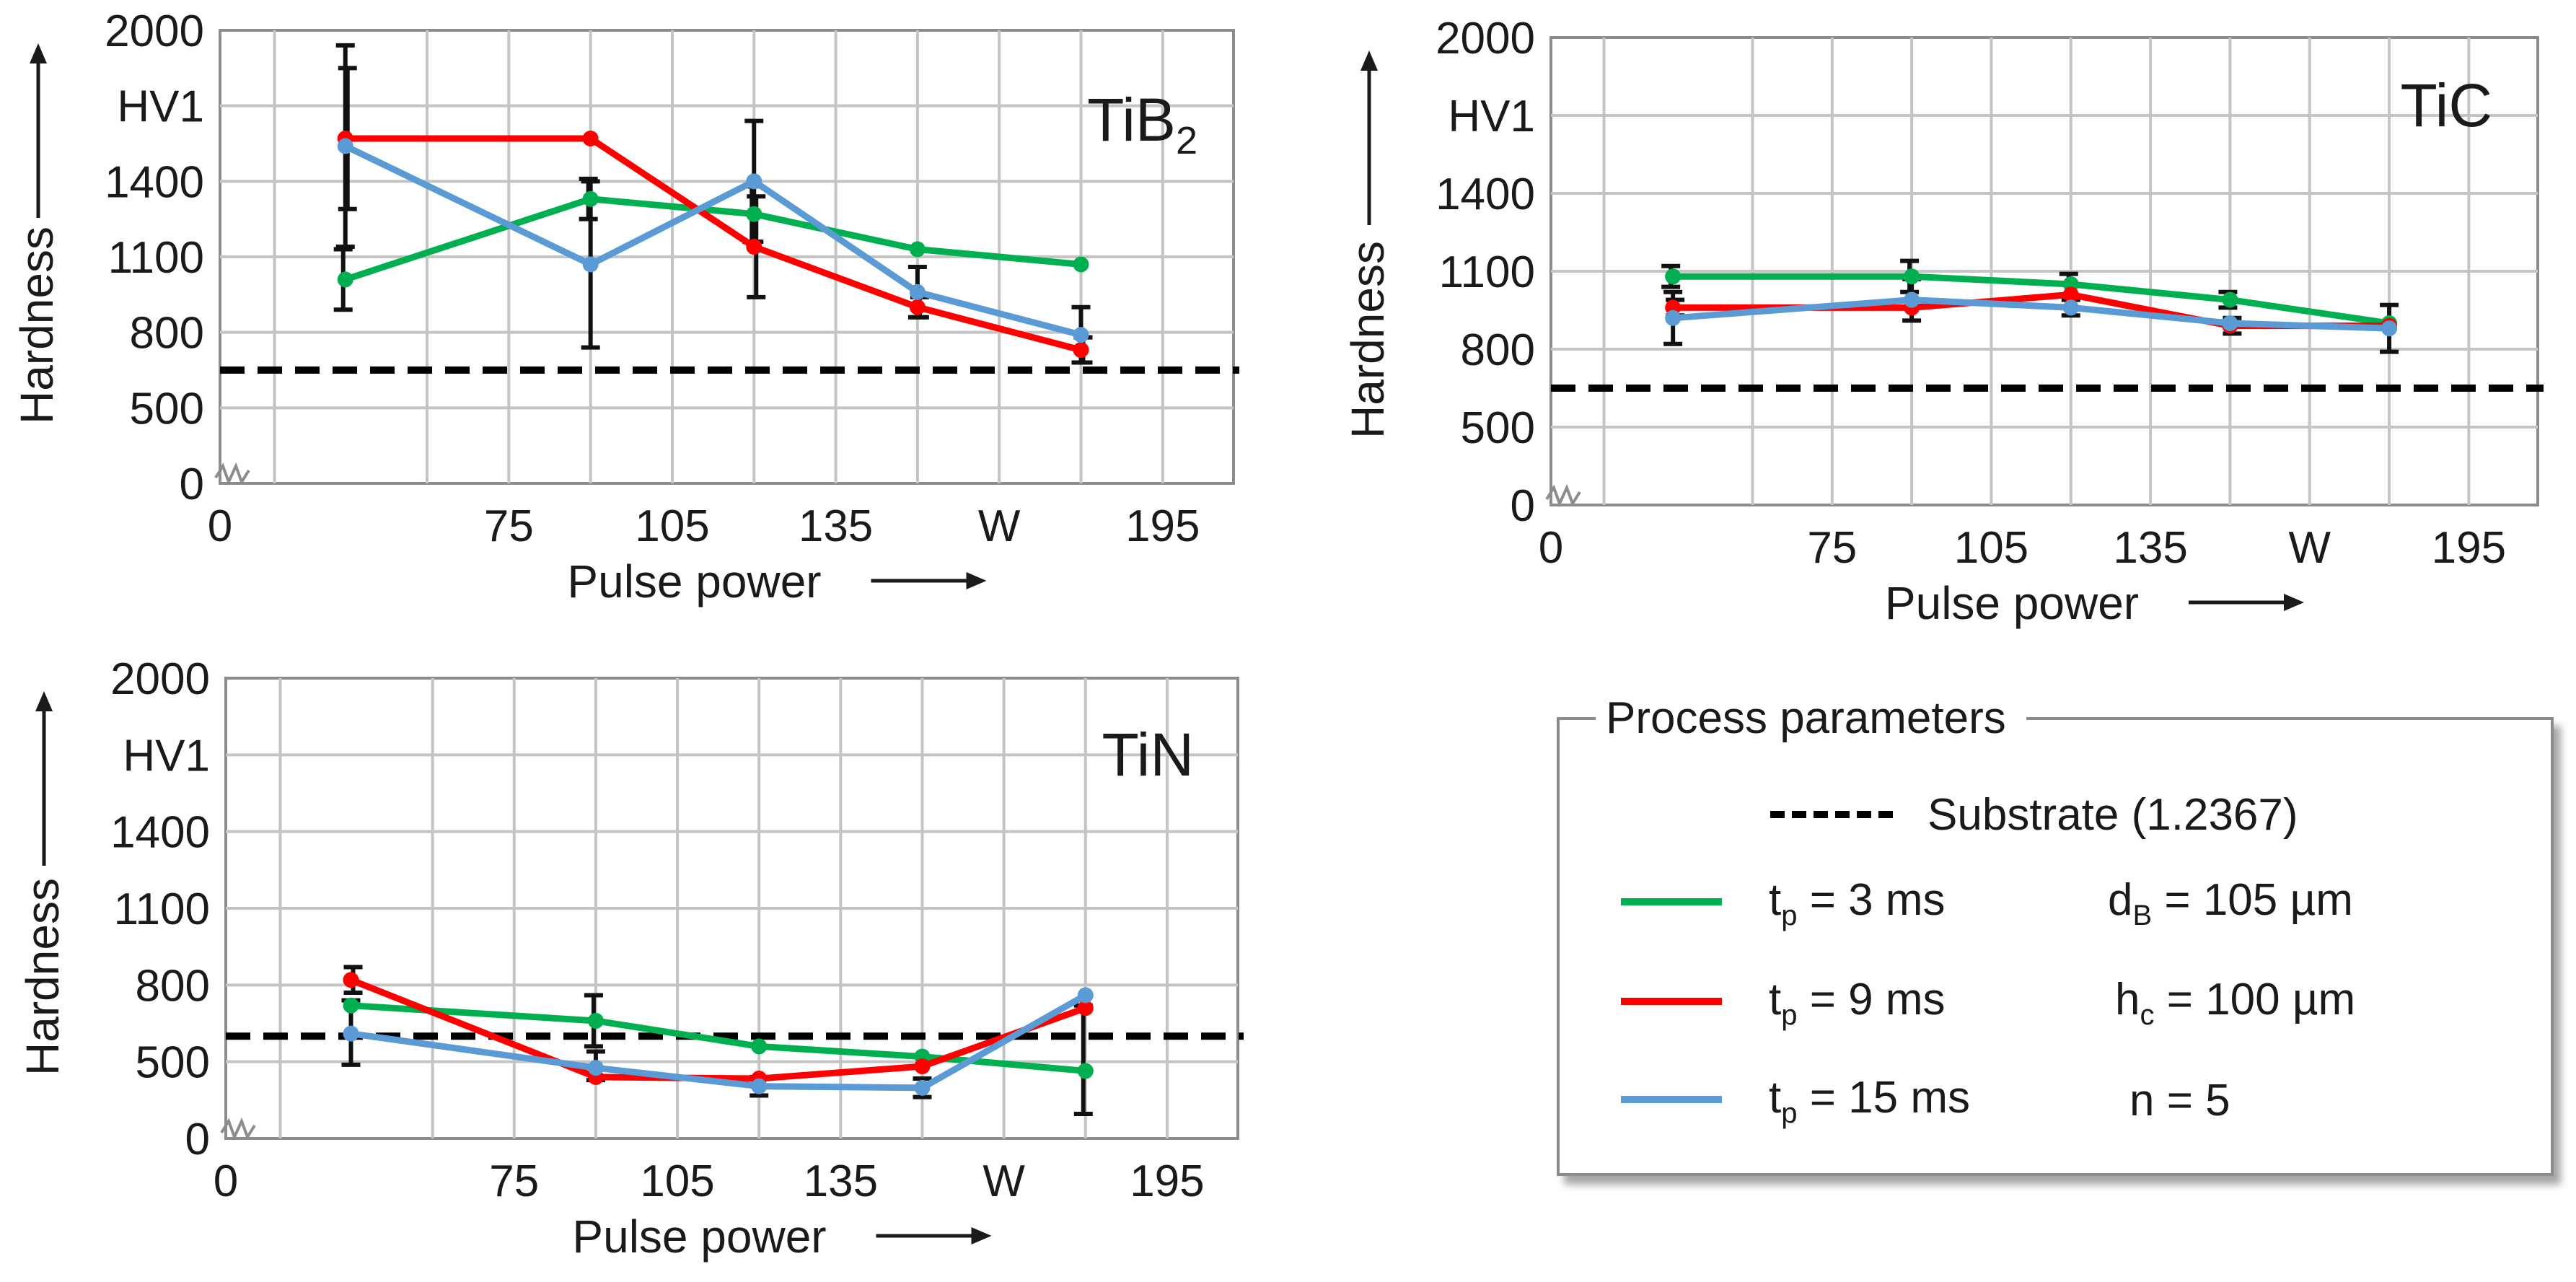  Describe the element at coordinates (1671, 902) in the screenshot. I see `legend-swatch-tp3` at that location.